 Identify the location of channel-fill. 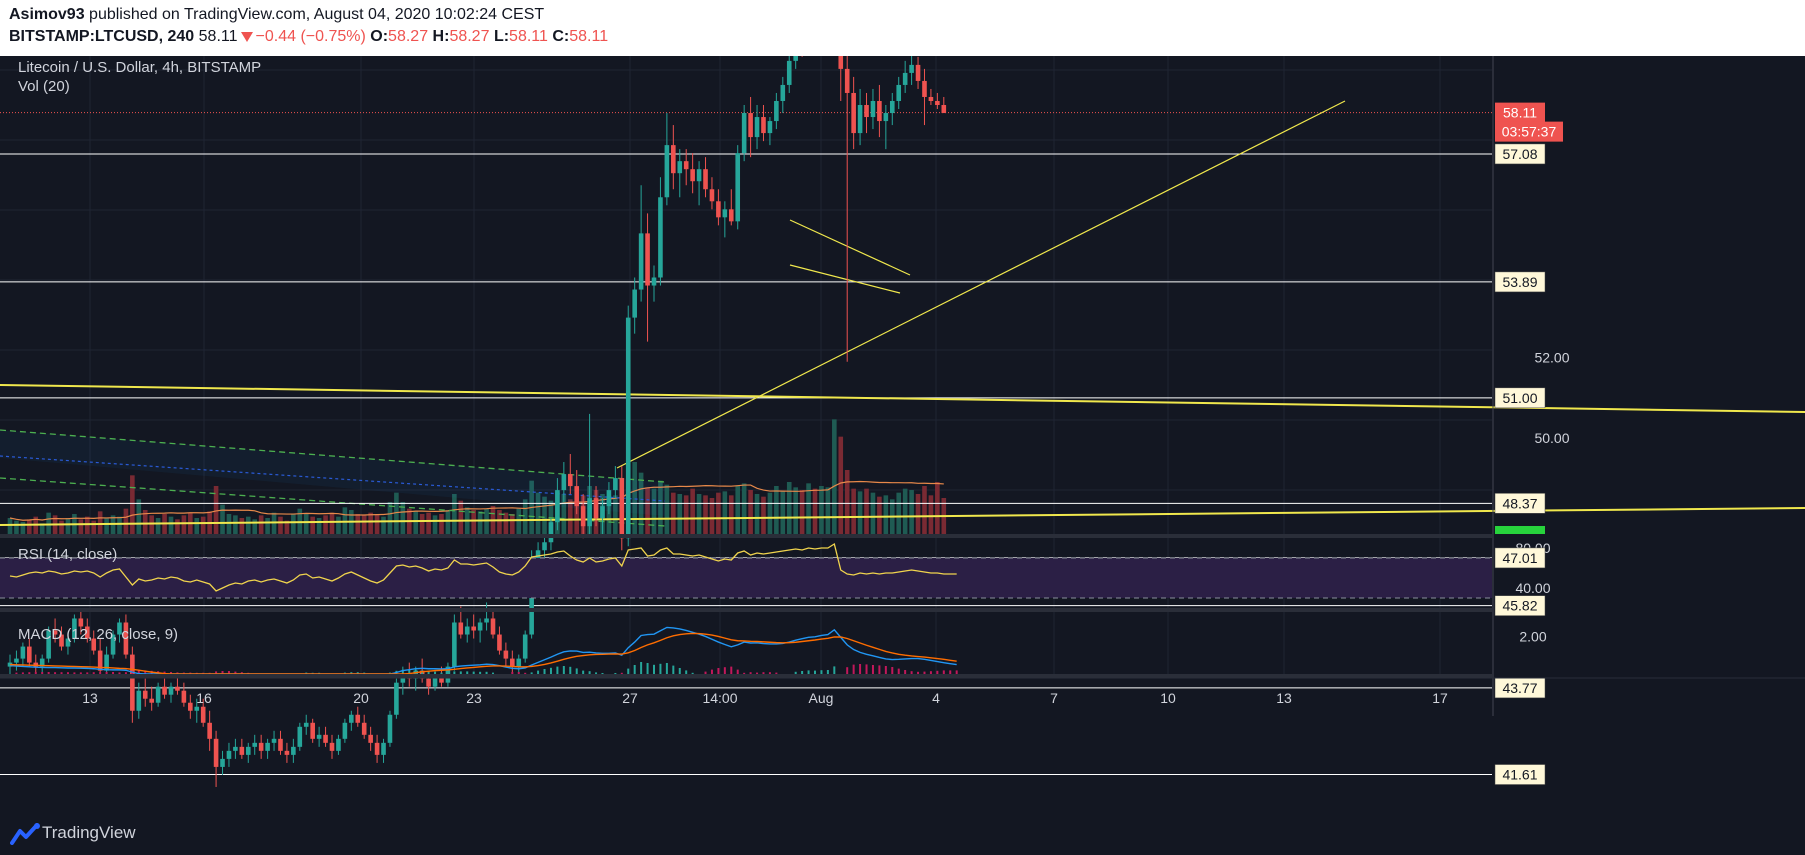
(332, 473).